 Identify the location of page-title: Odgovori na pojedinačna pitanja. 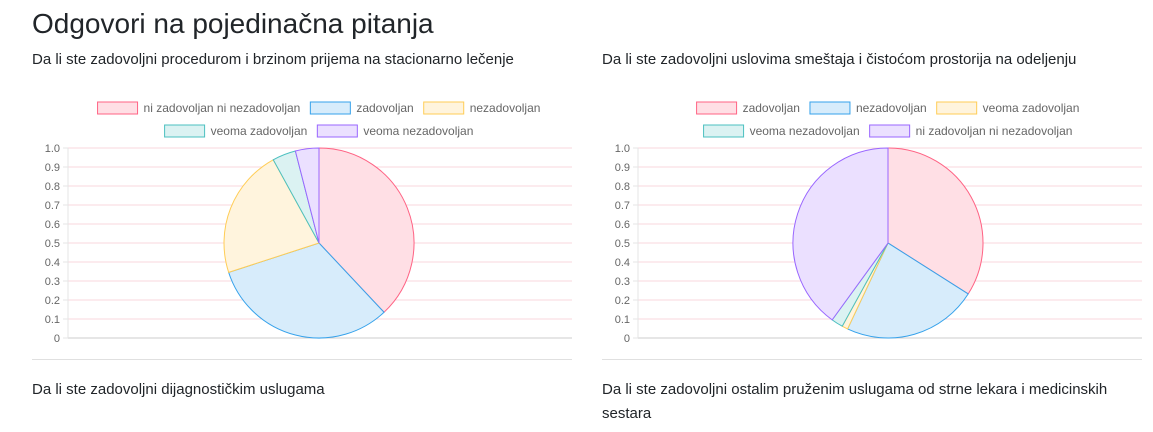
(233, 23).